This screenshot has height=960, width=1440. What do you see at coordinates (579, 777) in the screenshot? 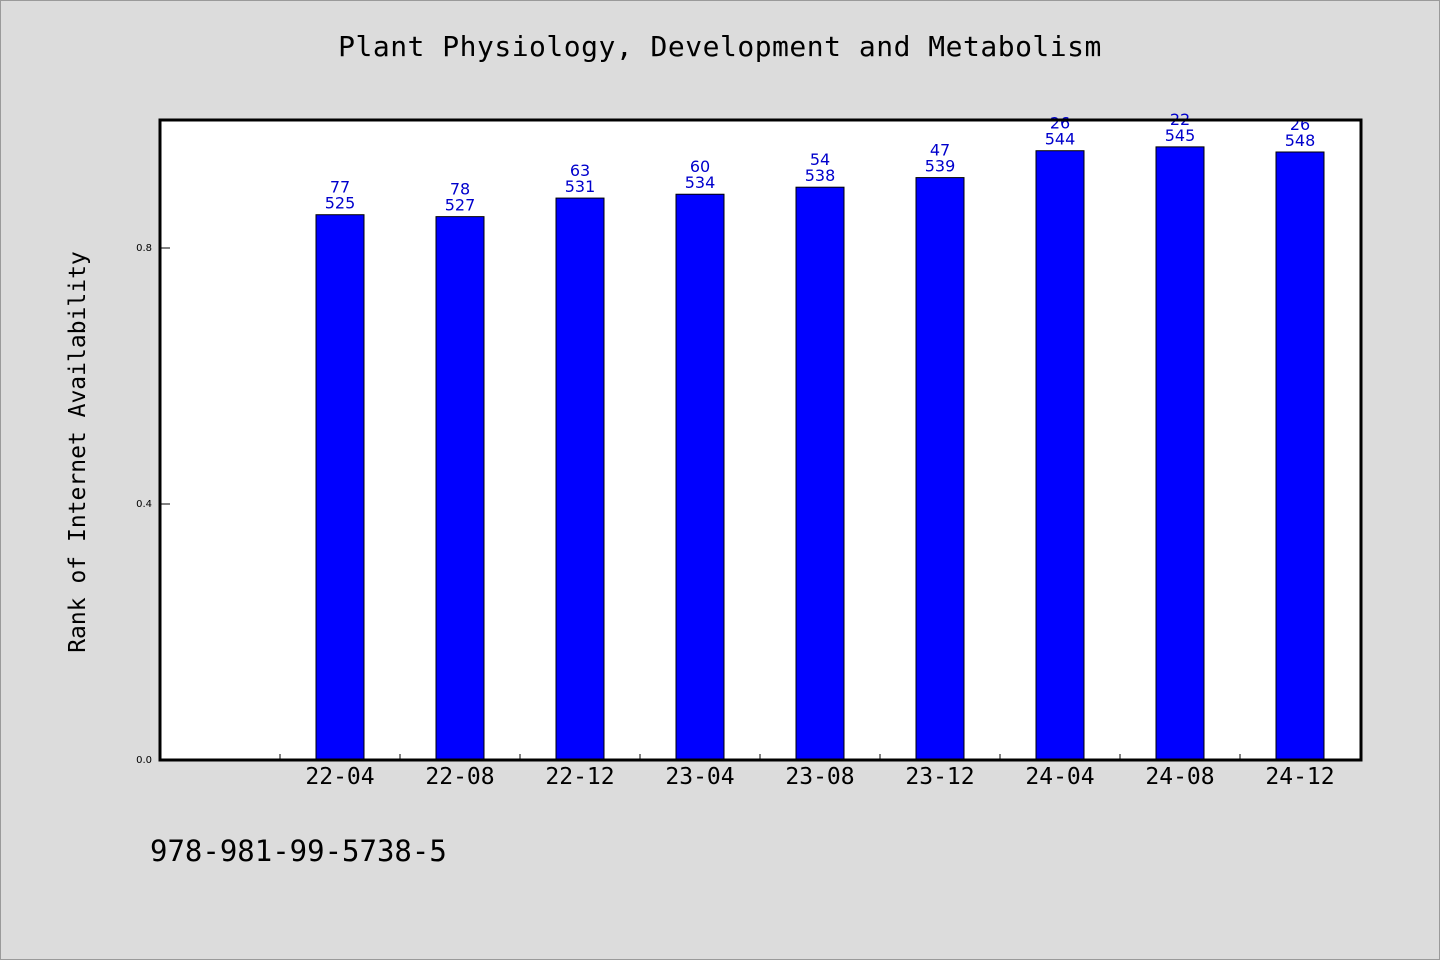
I see `x-tick-label: 22-12` at bounding box center [579, 777].